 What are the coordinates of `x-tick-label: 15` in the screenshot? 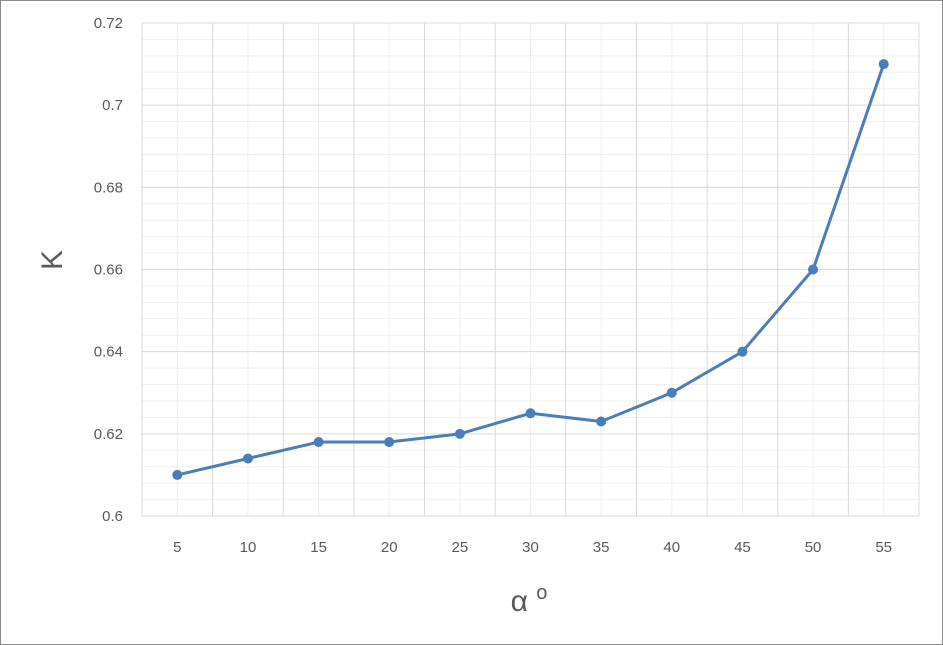 It's located at (318, 547).